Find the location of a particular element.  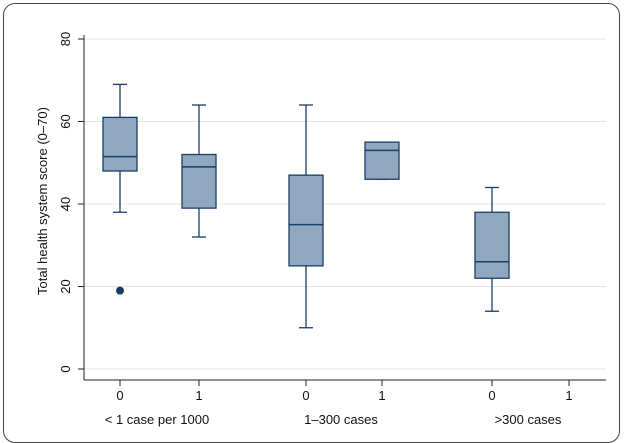

outlier-point is located at coordinates (120, 290).